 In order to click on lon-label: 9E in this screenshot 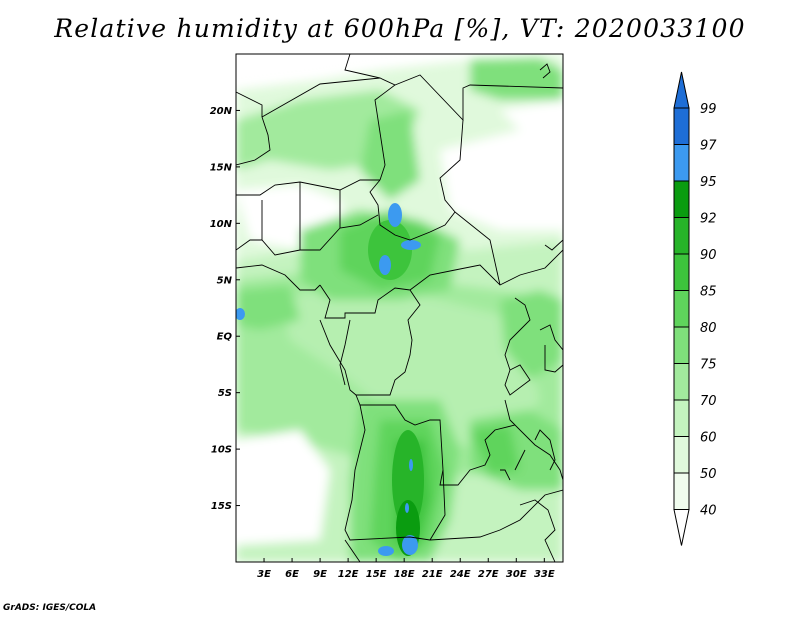, I will do `click(320, 574)`.